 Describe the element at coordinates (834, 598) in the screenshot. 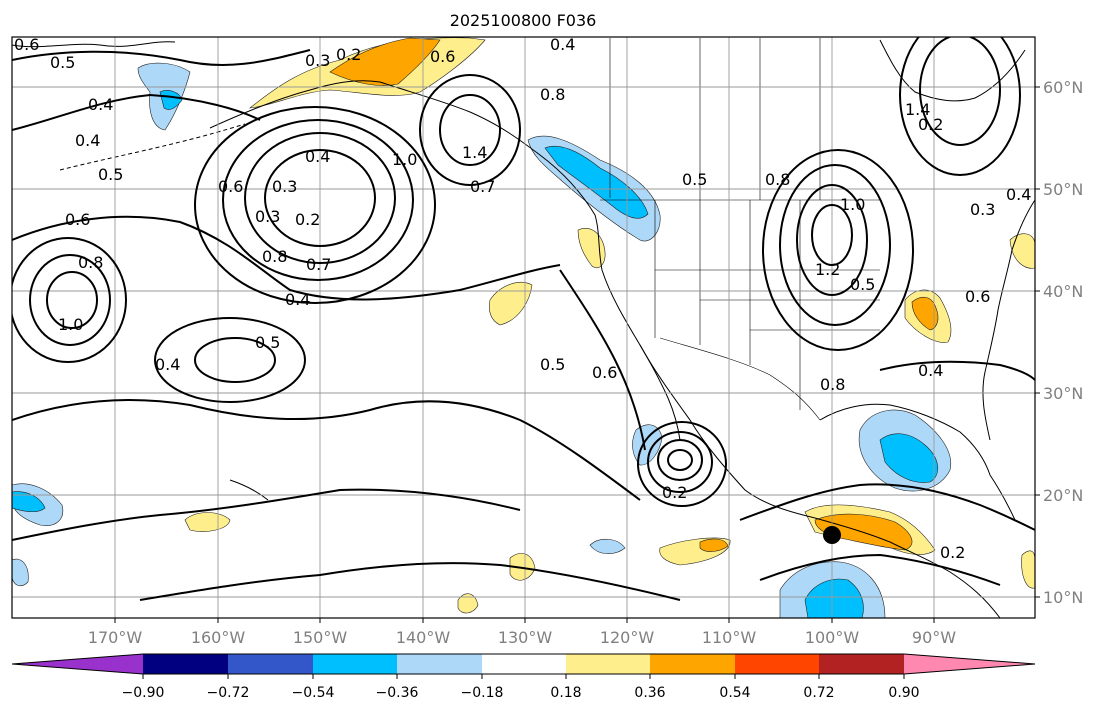

I see `anomaly-strong-negative-east-pacific` at that location.